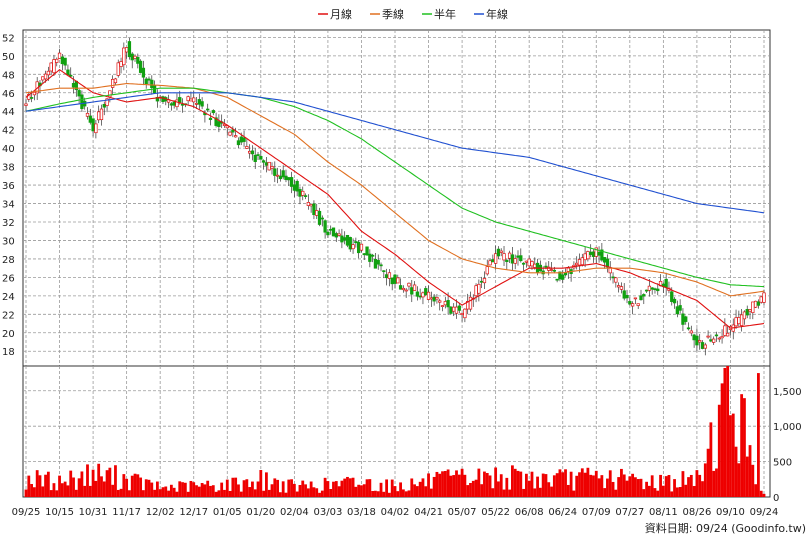 The image size is (808, 544). I want to click on date-tick-label: 09/10, so click(730, 512).